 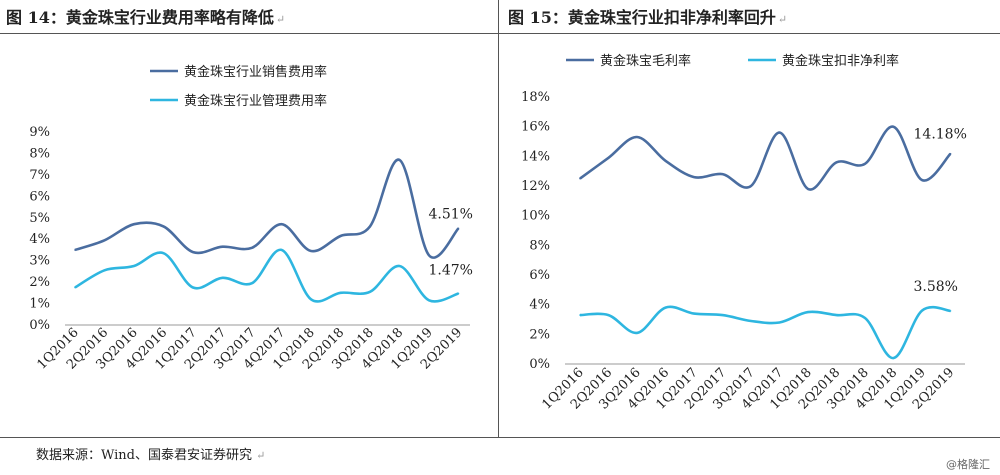 I want to click on title-divider, so click(x=500, y=33).